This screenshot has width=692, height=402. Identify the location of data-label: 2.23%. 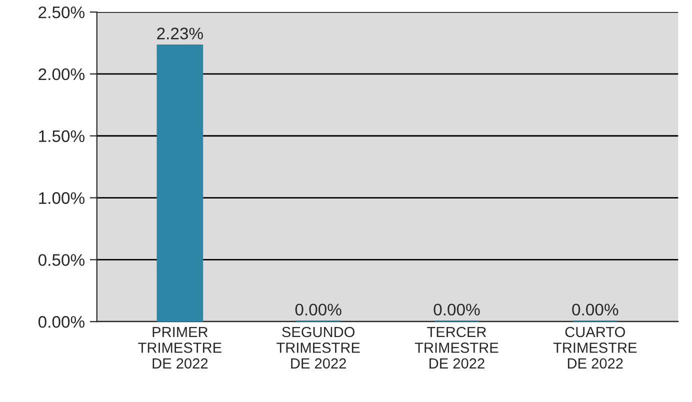
(180, 34).